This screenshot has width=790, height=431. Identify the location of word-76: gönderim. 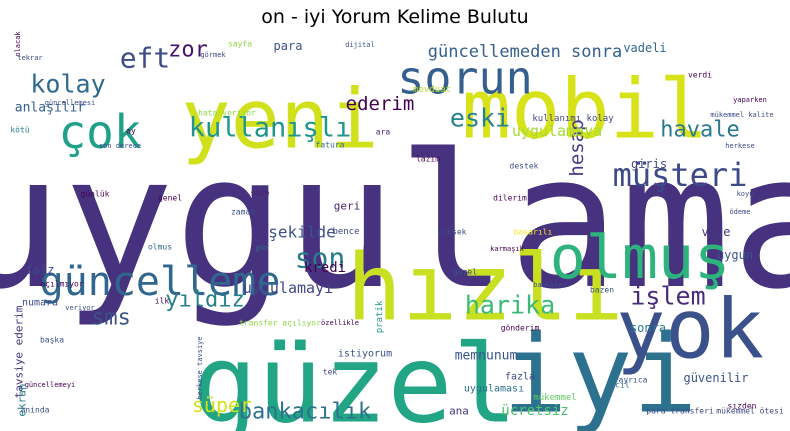
(520, 328).